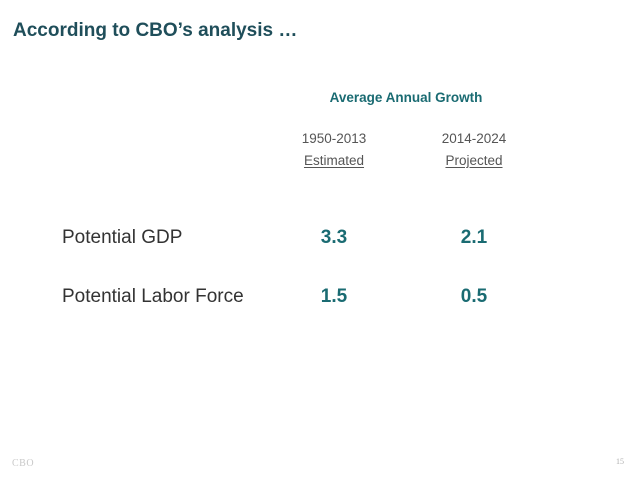 Image resolution: width=638 pixels, height=479 pixels. I want to click on column-header-projected: 2014-2024 Projected, so click(474, 150).